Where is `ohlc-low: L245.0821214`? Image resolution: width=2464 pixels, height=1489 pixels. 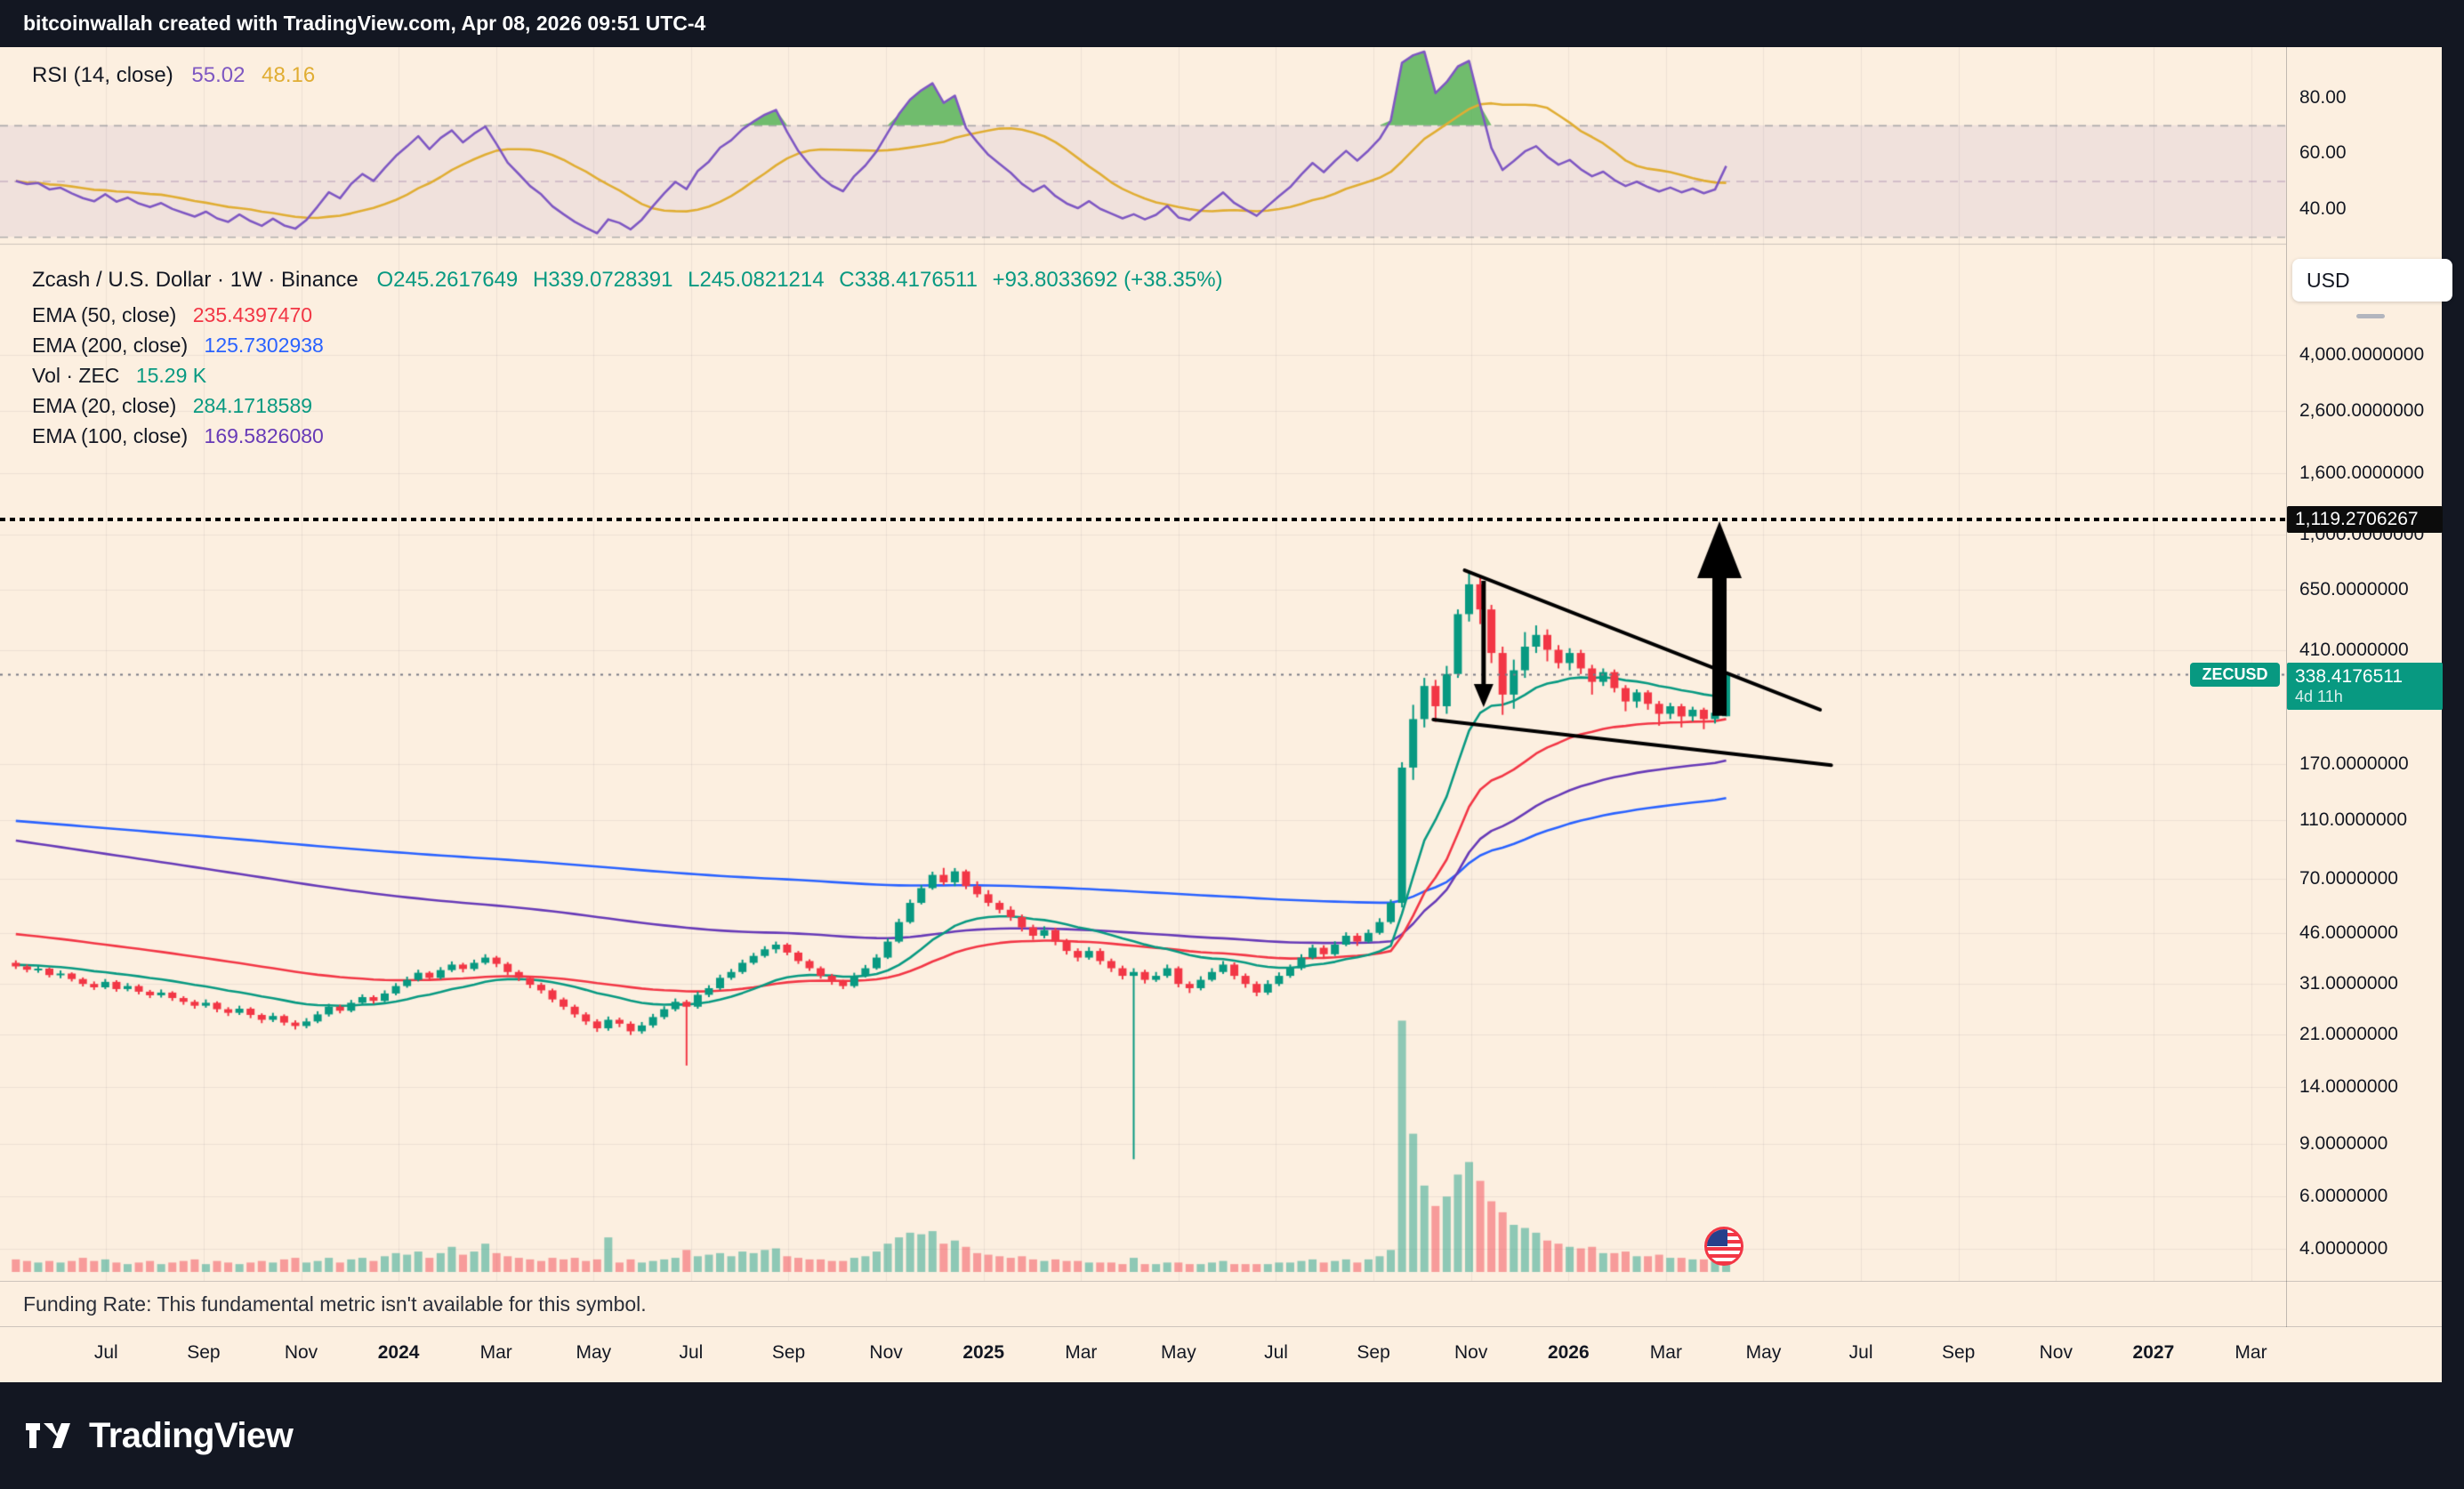
ohlc-low: L245.0821214 is located at coordinates (756, 280).